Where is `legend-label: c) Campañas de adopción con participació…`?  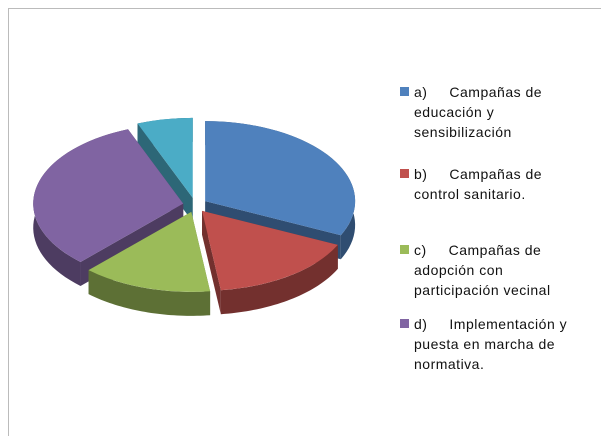
legend-label: c) Campañas de adopción con participació… is located at coordinates (482, 270).